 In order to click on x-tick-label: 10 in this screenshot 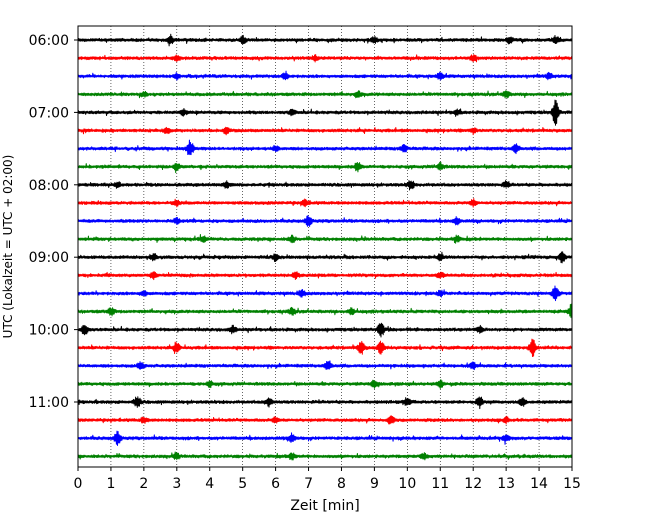, I will do `click(407, 484)`.